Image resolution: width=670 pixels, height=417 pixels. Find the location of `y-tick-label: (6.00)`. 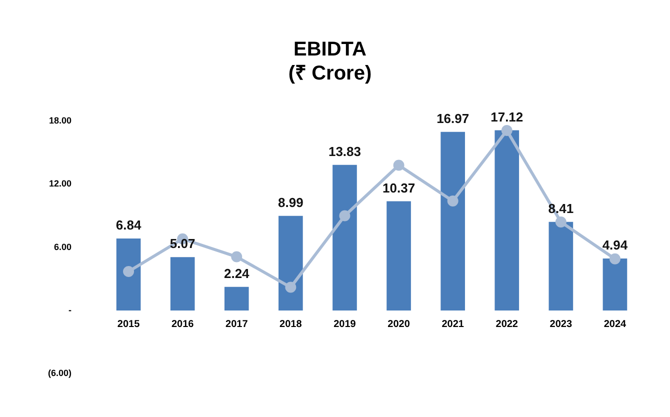

y-tick-label: (6.00) is located at coordinates (60, 373).